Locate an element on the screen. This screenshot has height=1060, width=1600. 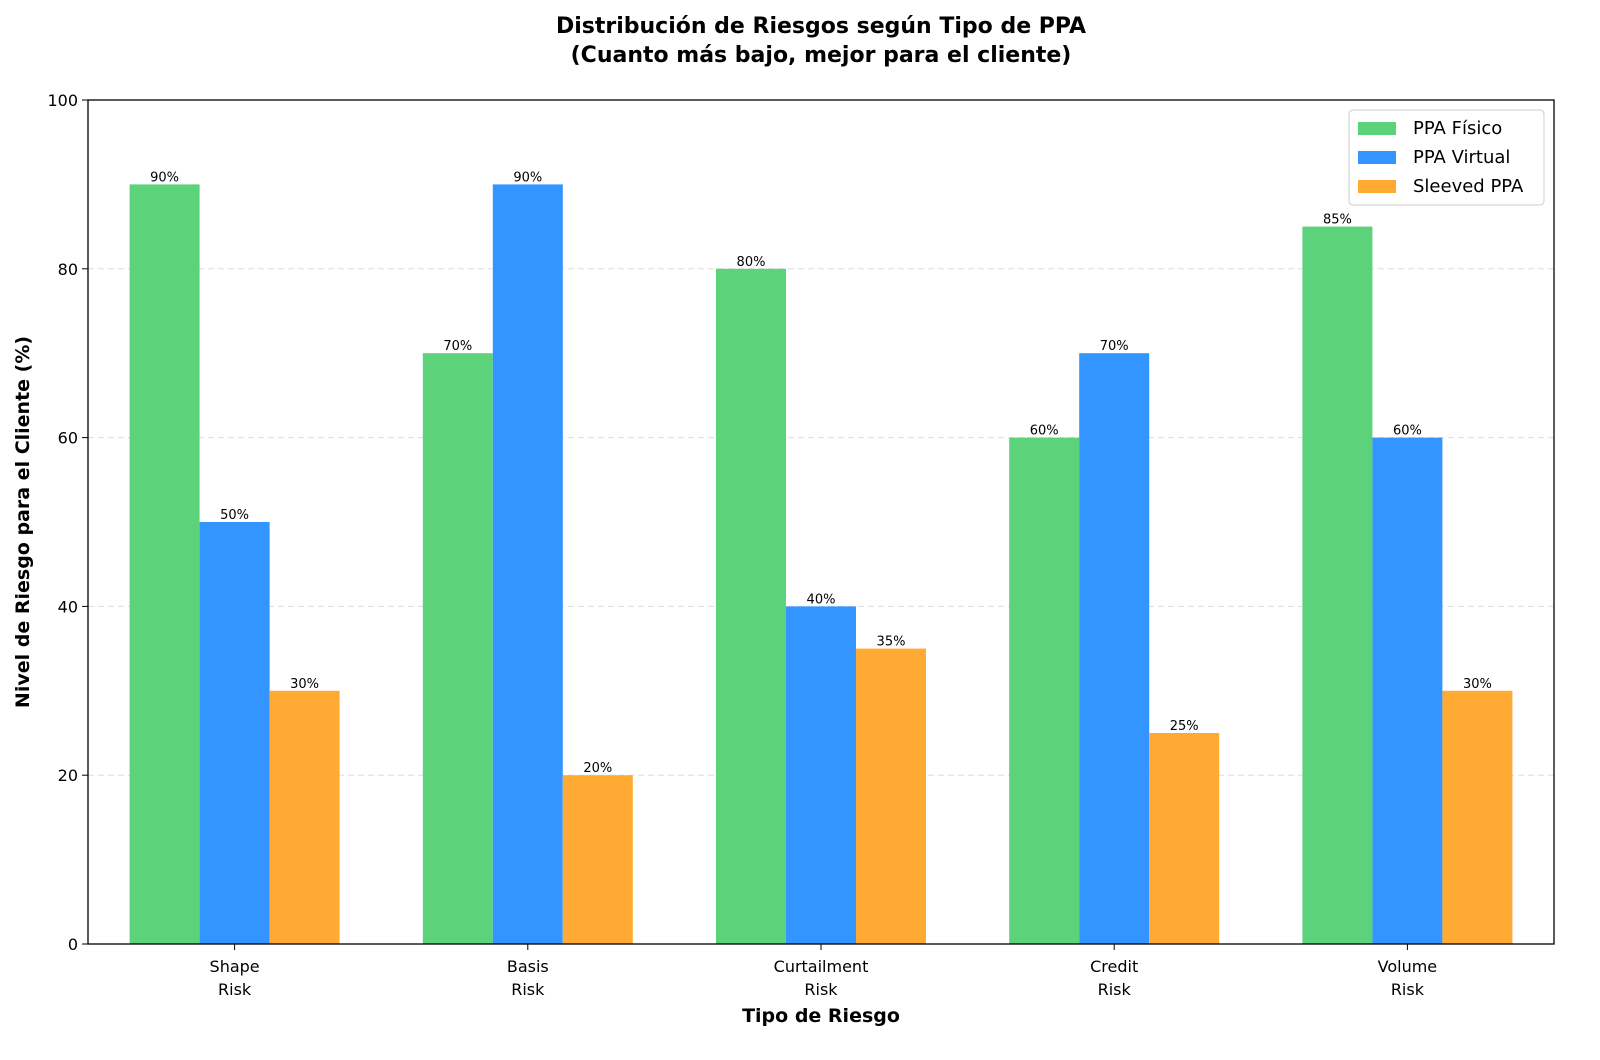
y-tick-label: 20 is located at coordinates (68, 775).